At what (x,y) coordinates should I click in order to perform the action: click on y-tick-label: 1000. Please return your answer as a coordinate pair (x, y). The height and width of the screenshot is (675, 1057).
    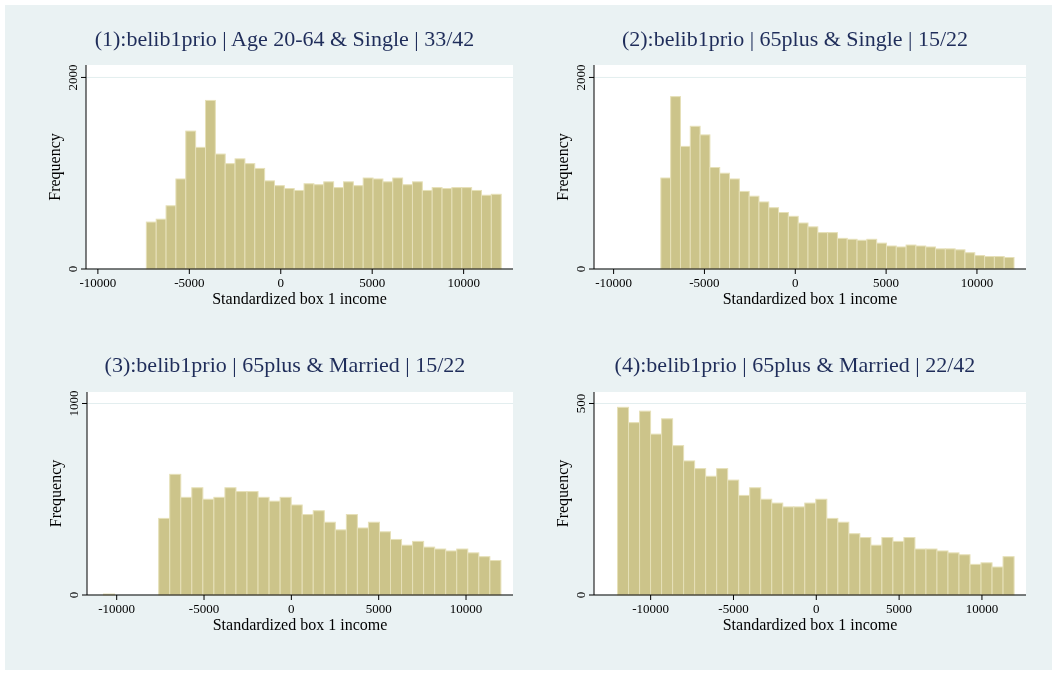
    Looking at the image, I should click on (73, 403).